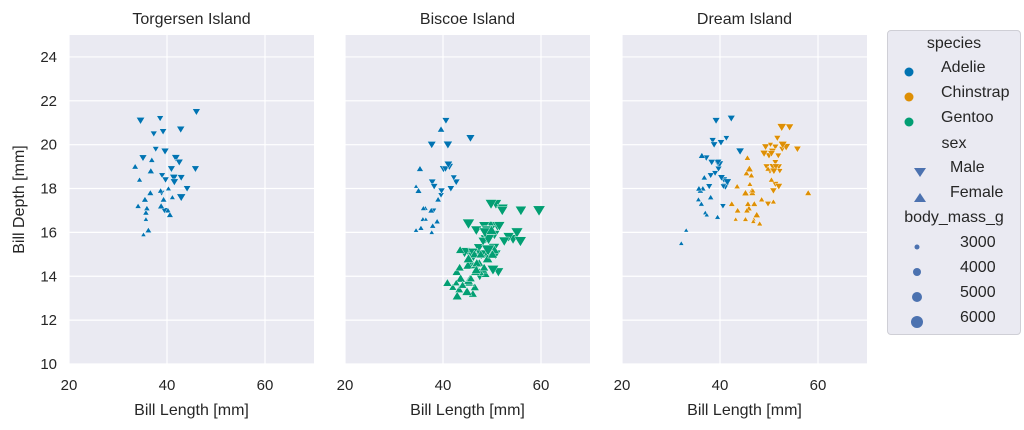  I want to click on y-tick-label: 10, so click(48, 364).